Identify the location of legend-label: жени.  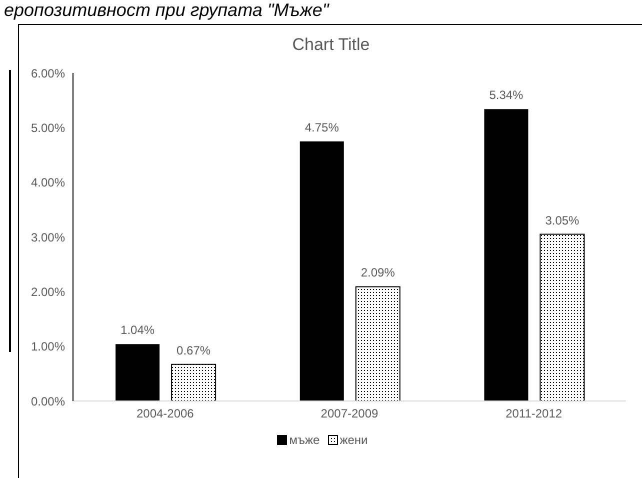
(354, 440).